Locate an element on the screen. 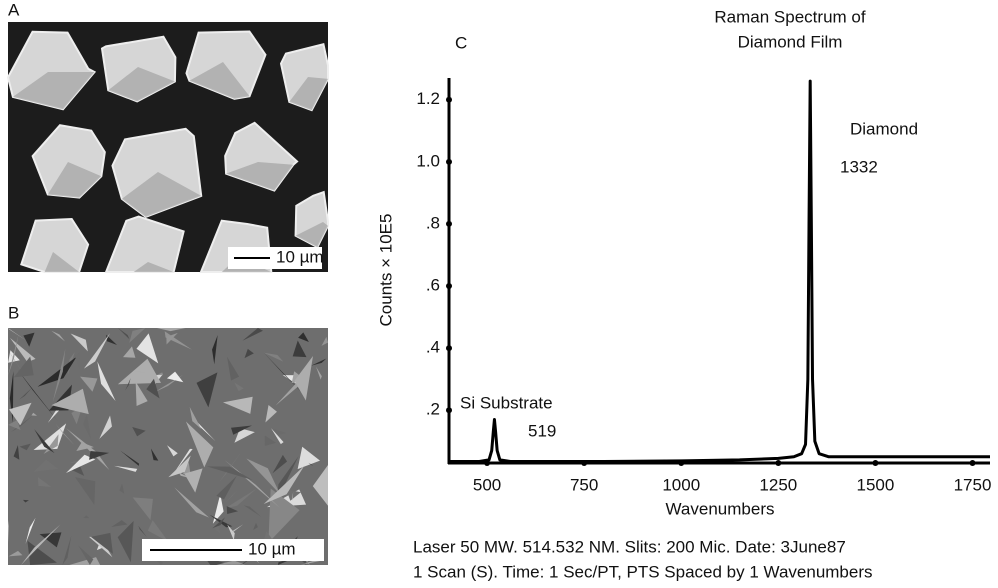  annotation: 1332 is located at coordinates (859, 166).